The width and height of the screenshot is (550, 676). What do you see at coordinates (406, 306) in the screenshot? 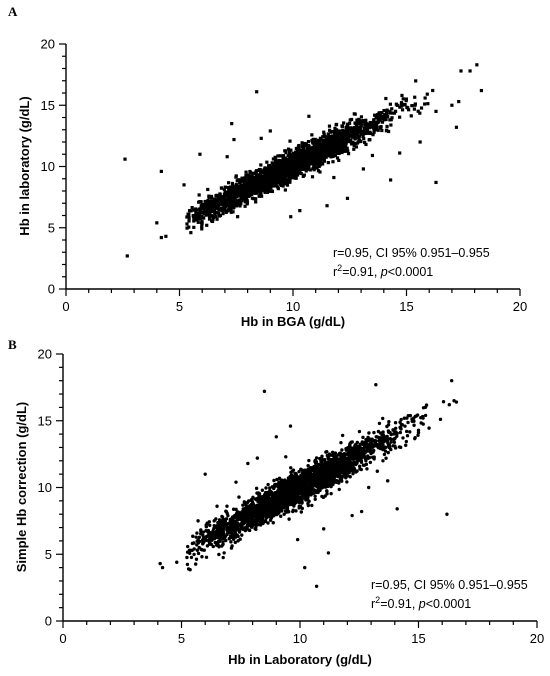
I see `panel-a-x-tick-label: 15` at bounding box center [406, 306].